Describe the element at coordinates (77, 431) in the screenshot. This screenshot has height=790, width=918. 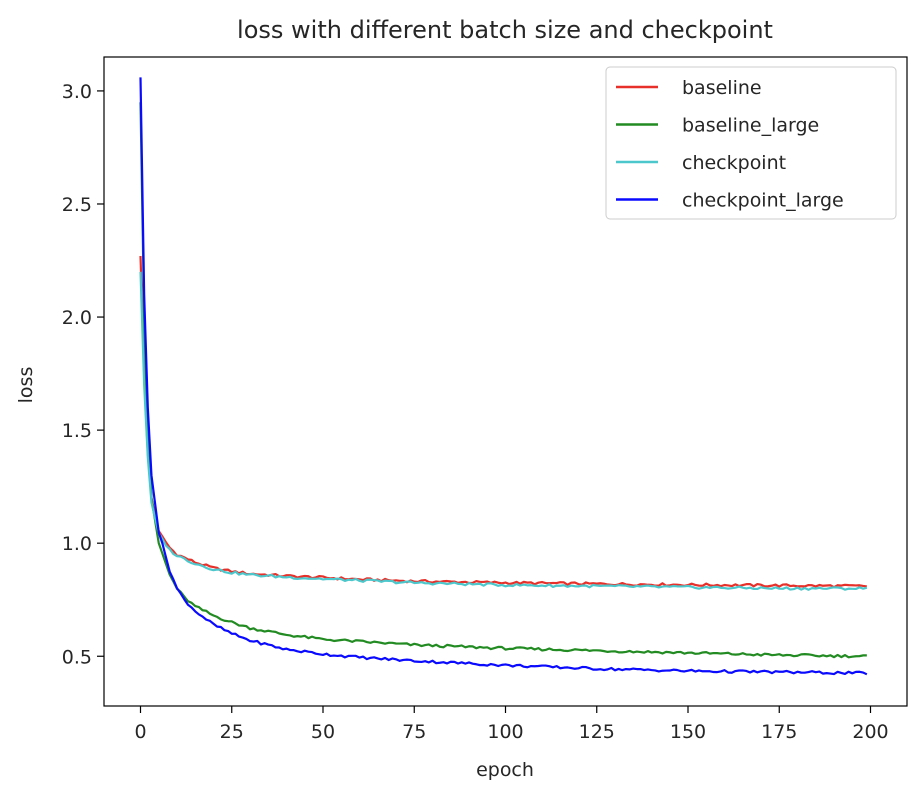
I see `y-tick-label: 1.5` at that location.